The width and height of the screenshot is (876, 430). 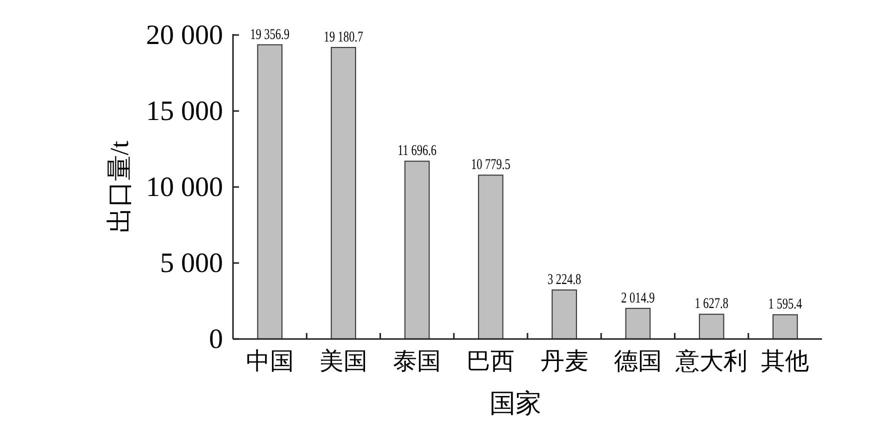 What do you see at coordinates (343, 361) in the screenshot?
I see `x-tick-label: 美国` at bounding box center [343, 361].